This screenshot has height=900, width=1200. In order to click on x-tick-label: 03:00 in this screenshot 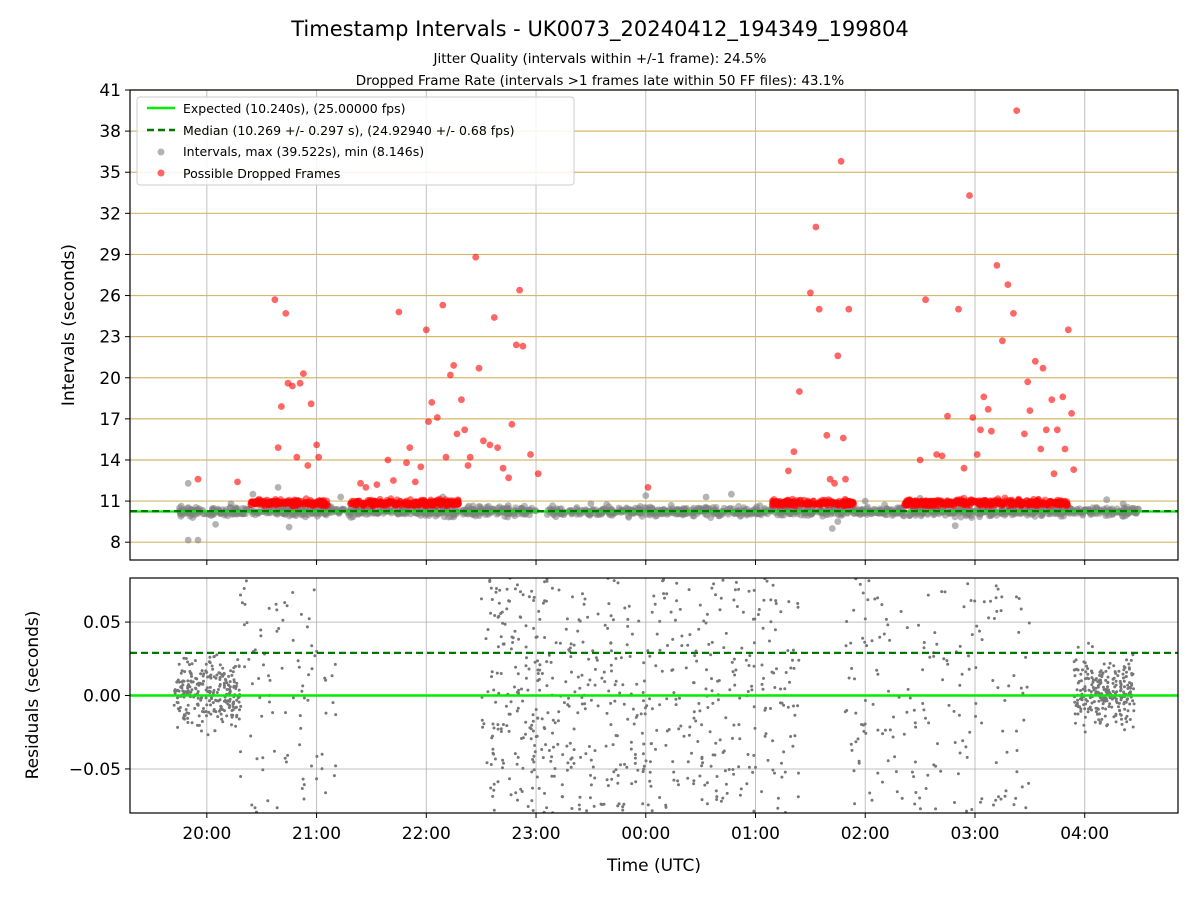, I will do `click(974, 834)`.